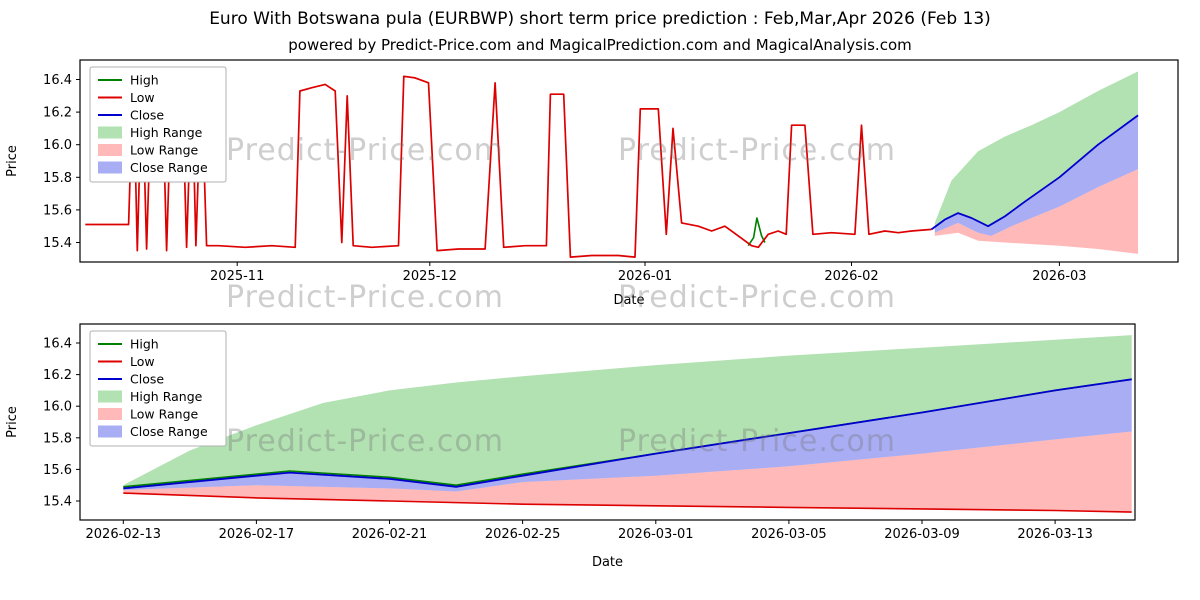  I want to click on band-close-range, so click(1036, 175).